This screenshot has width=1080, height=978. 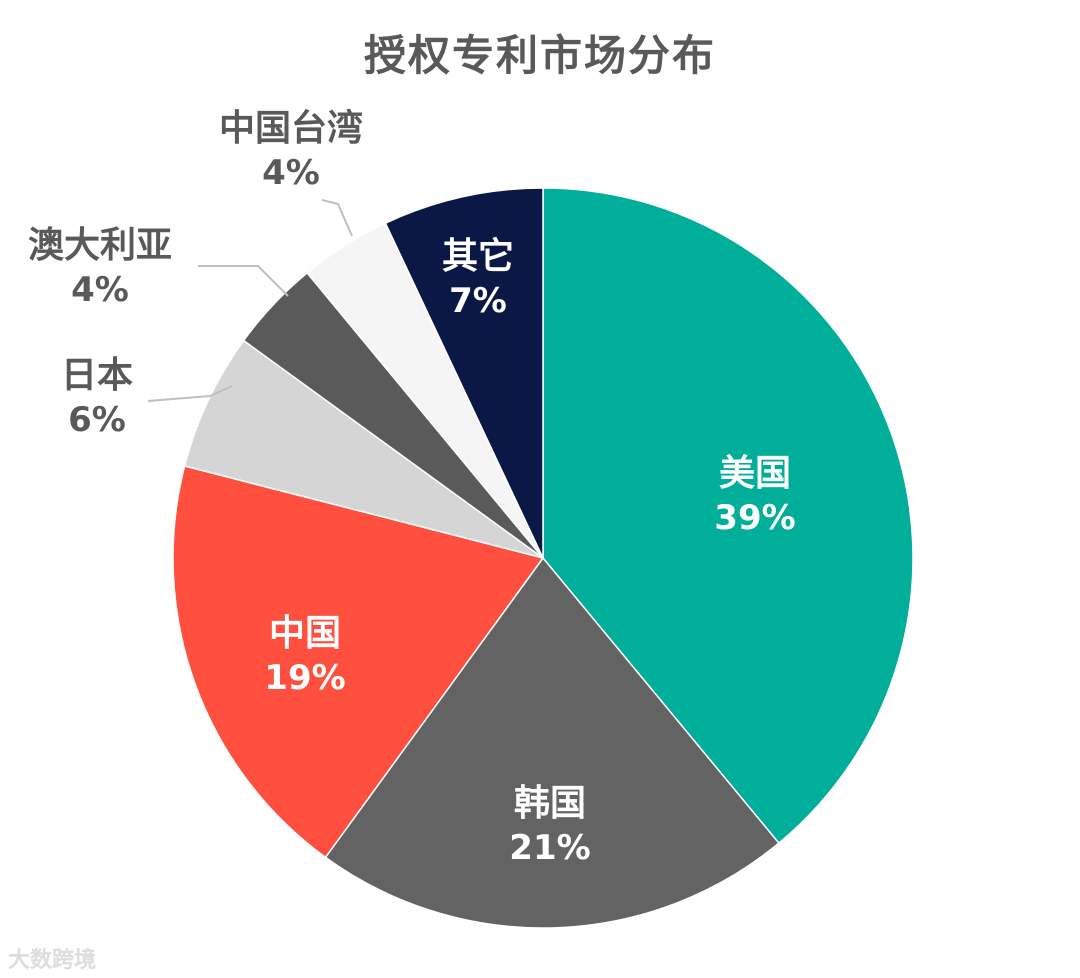 What do you see at coordinates (250, 300) in the screenshot?
I see `leader-lines` at bounding box center [250, 300].